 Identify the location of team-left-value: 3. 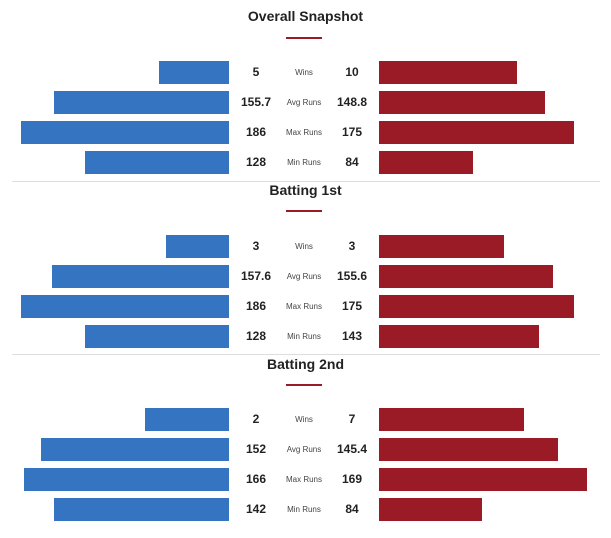
(256, 246).